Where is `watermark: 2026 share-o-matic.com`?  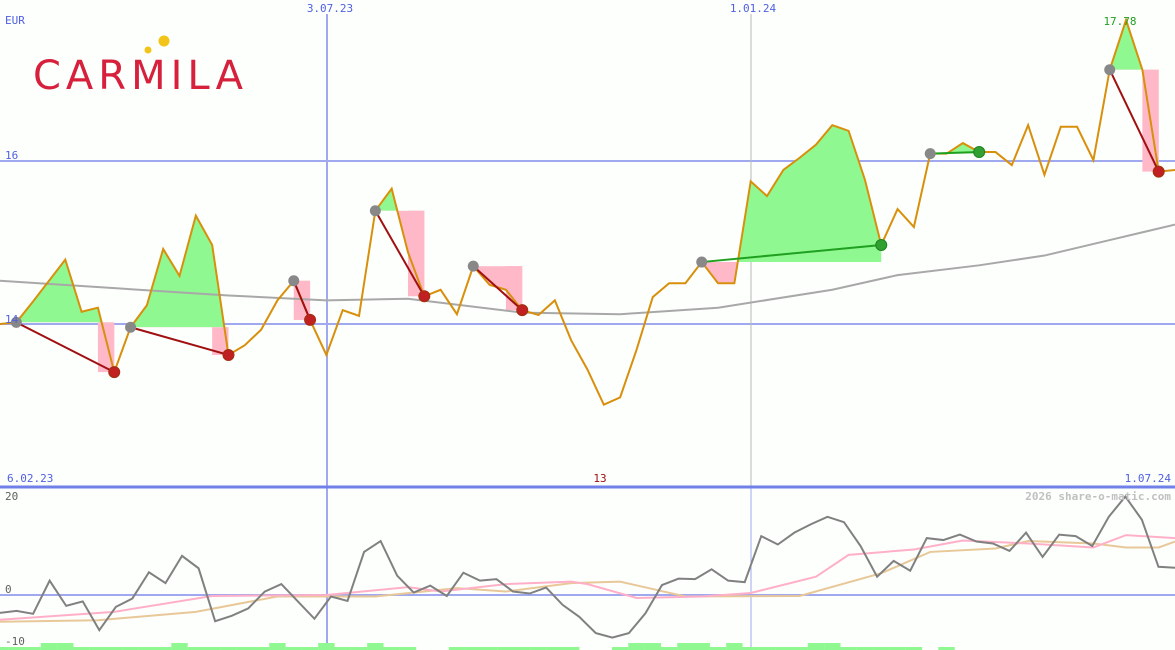
watermark: 2026 share-o-matic.com is located at coordinates (1098, 496).